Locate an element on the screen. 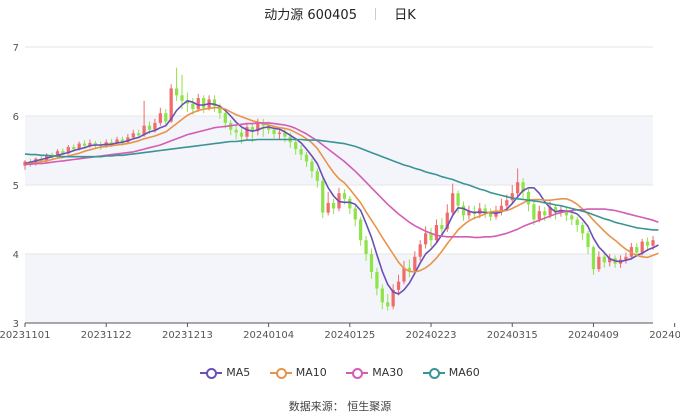 The image size is (680, 414). legend-label-ma60: MA60 is located at coordinates (464, 372).